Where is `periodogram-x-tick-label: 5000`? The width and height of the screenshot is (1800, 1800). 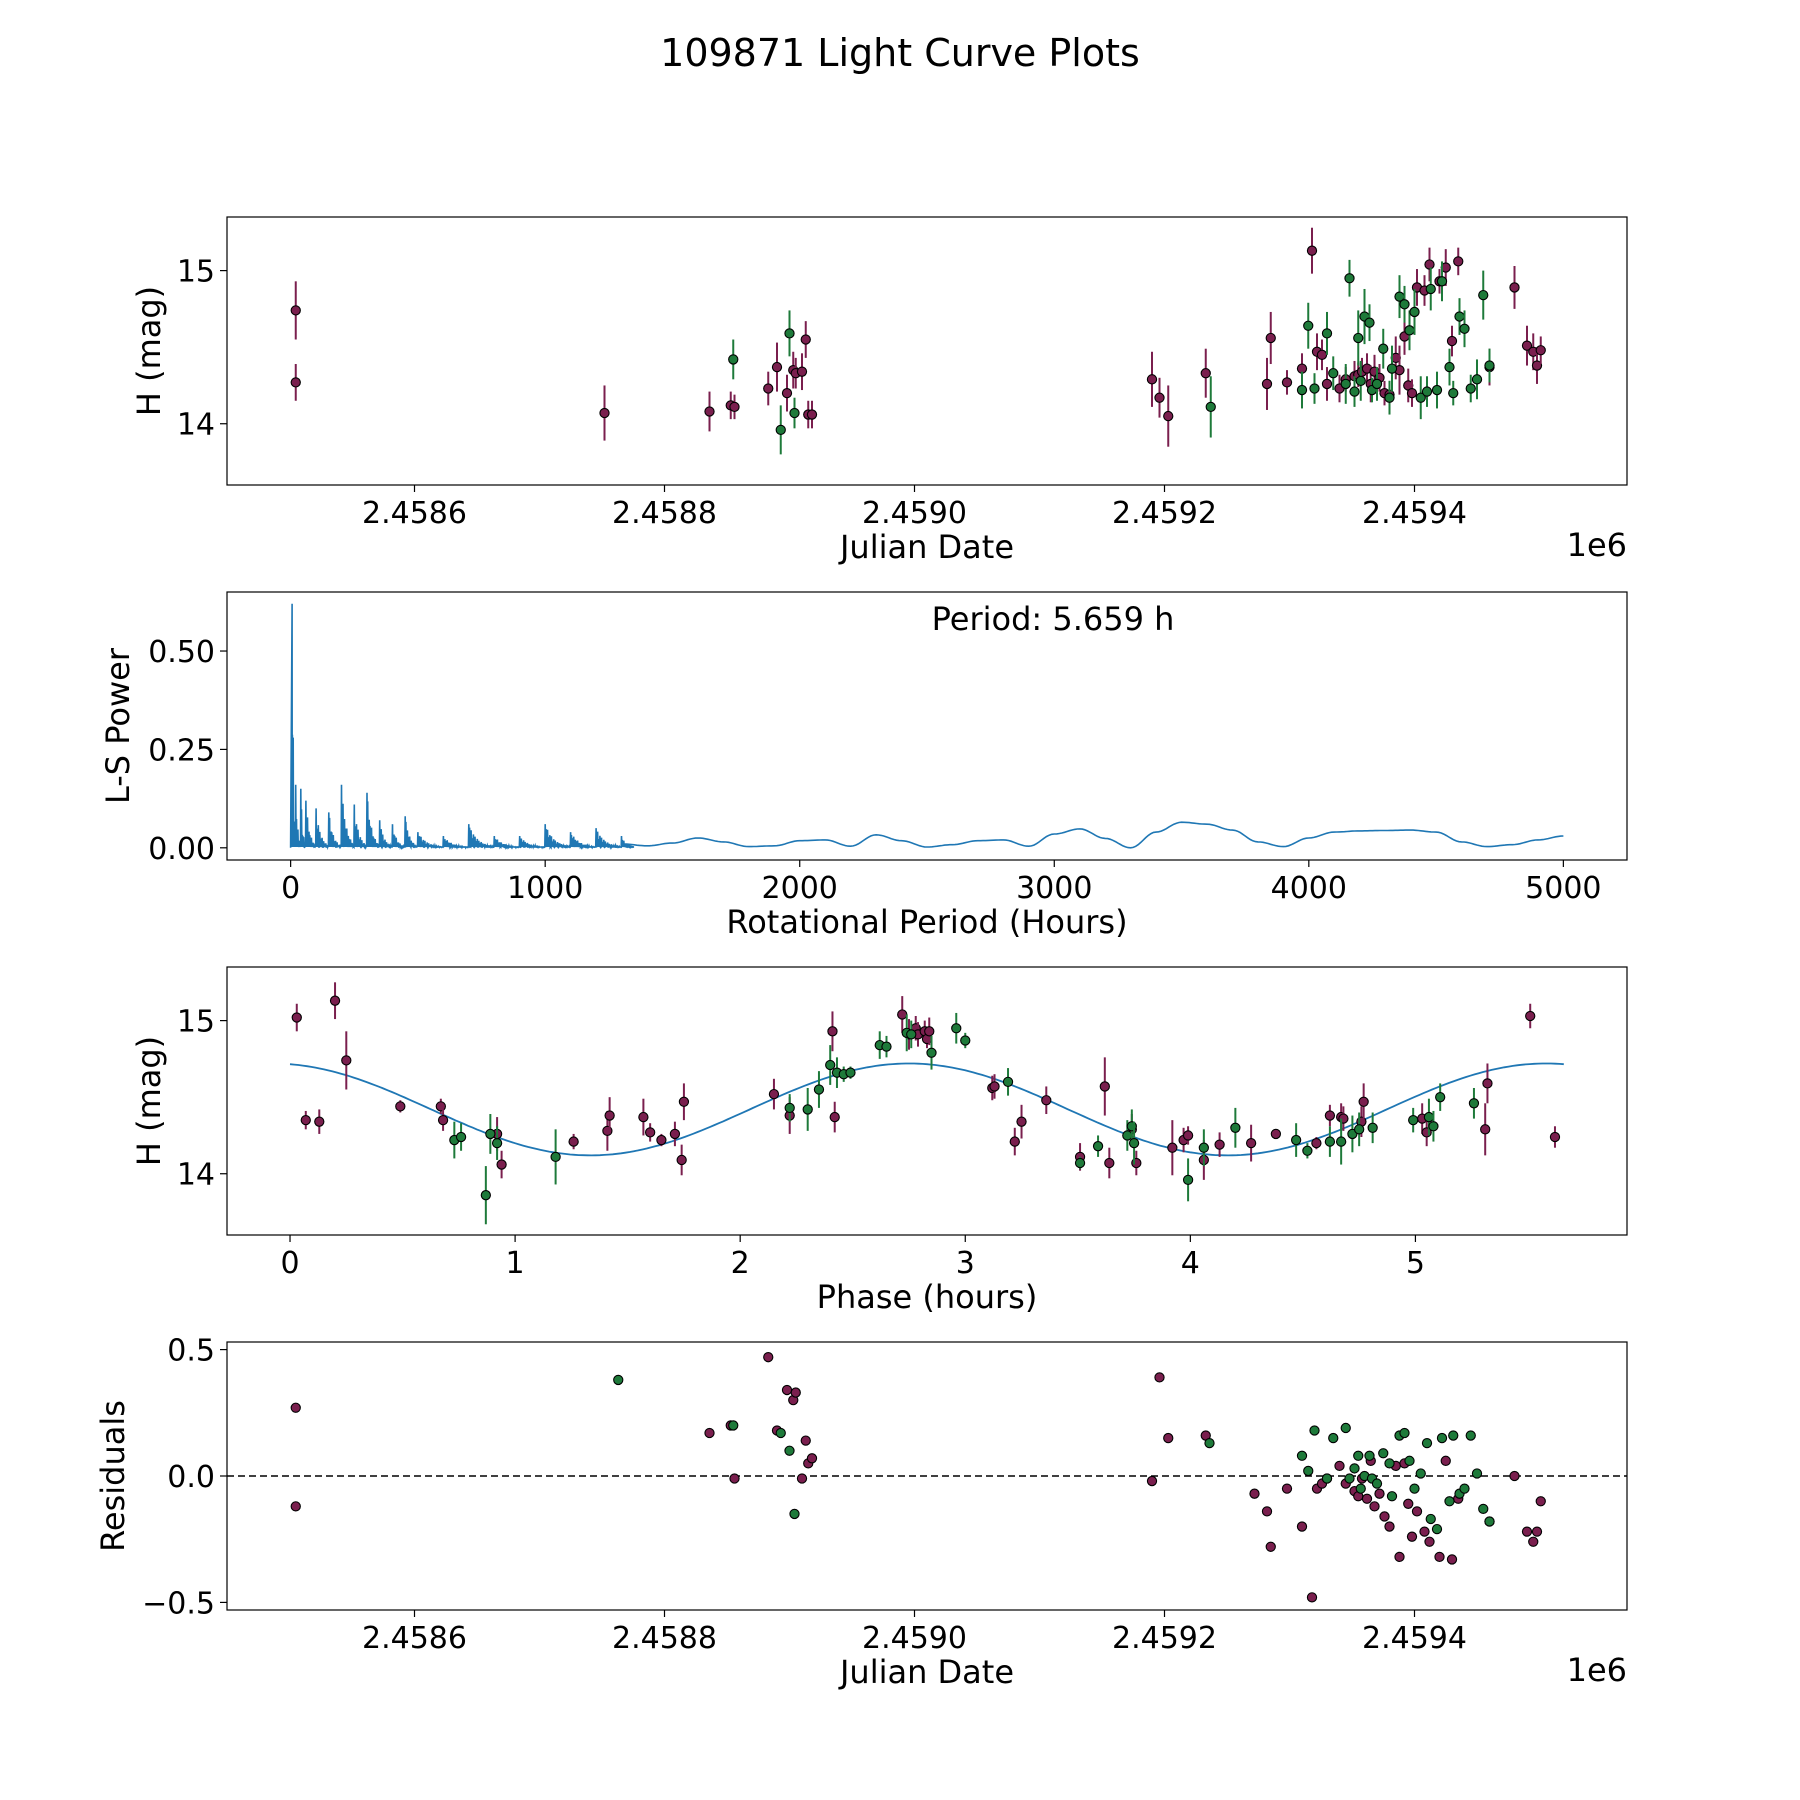
periodogram-x-tick-label: 5000 is located at coordinates (1563, 888).